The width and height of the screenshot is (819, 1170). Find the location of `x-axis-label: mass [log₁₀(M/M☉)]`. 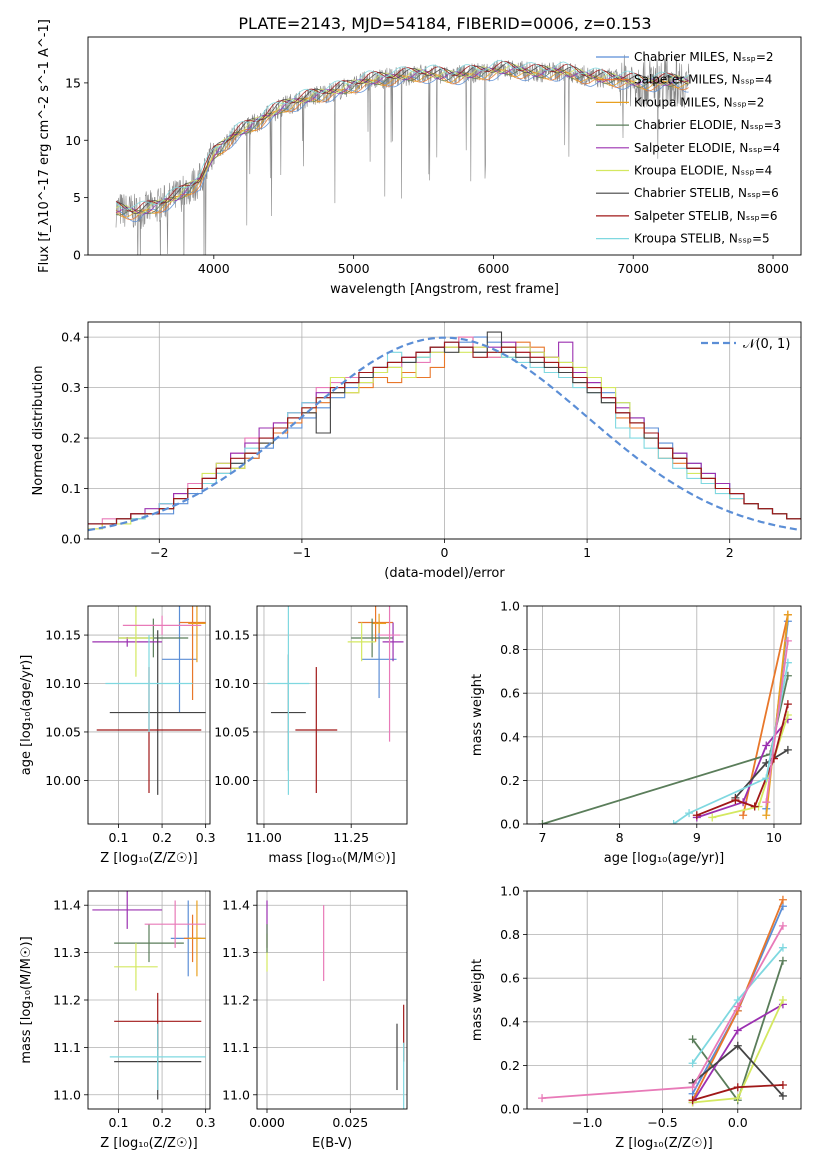

x-axis-label: mass [log₁₀(M/M☉)] is located at coordinates (331, 858).